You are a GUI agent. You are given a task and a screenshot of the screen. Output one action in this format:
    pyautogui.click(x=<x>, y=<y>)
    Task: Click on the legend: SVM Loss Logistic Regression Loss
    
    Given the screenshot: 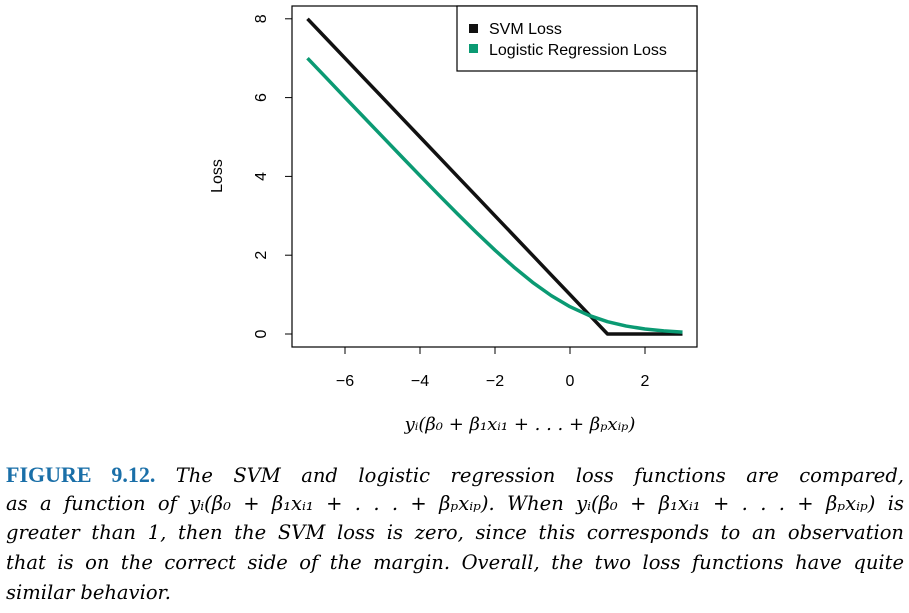 What is the action you would take?
    pyautogui.click(x=577, y=38)
    